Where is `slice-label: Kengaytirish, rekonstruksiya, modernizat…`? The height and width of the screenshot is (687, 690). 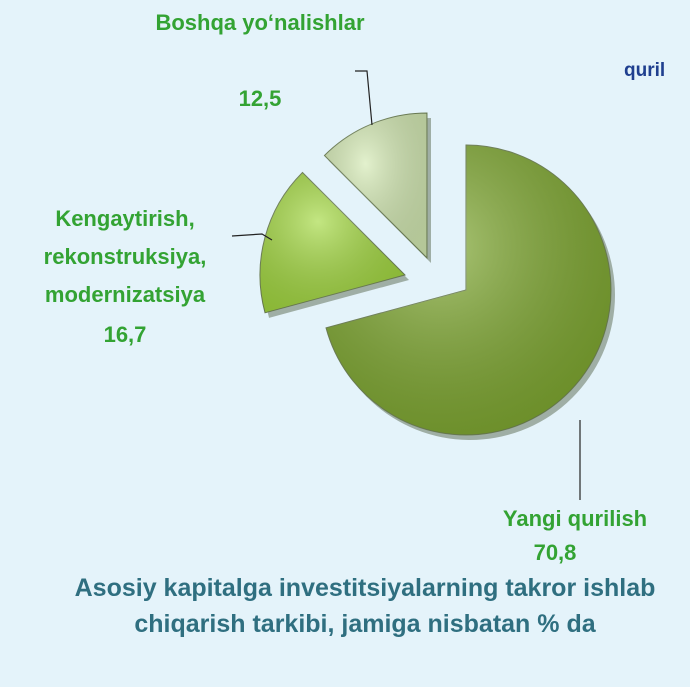
slice-label: Kengaytirish, rekonstruksiya, modernizat… is located at coordinates (125, 256).